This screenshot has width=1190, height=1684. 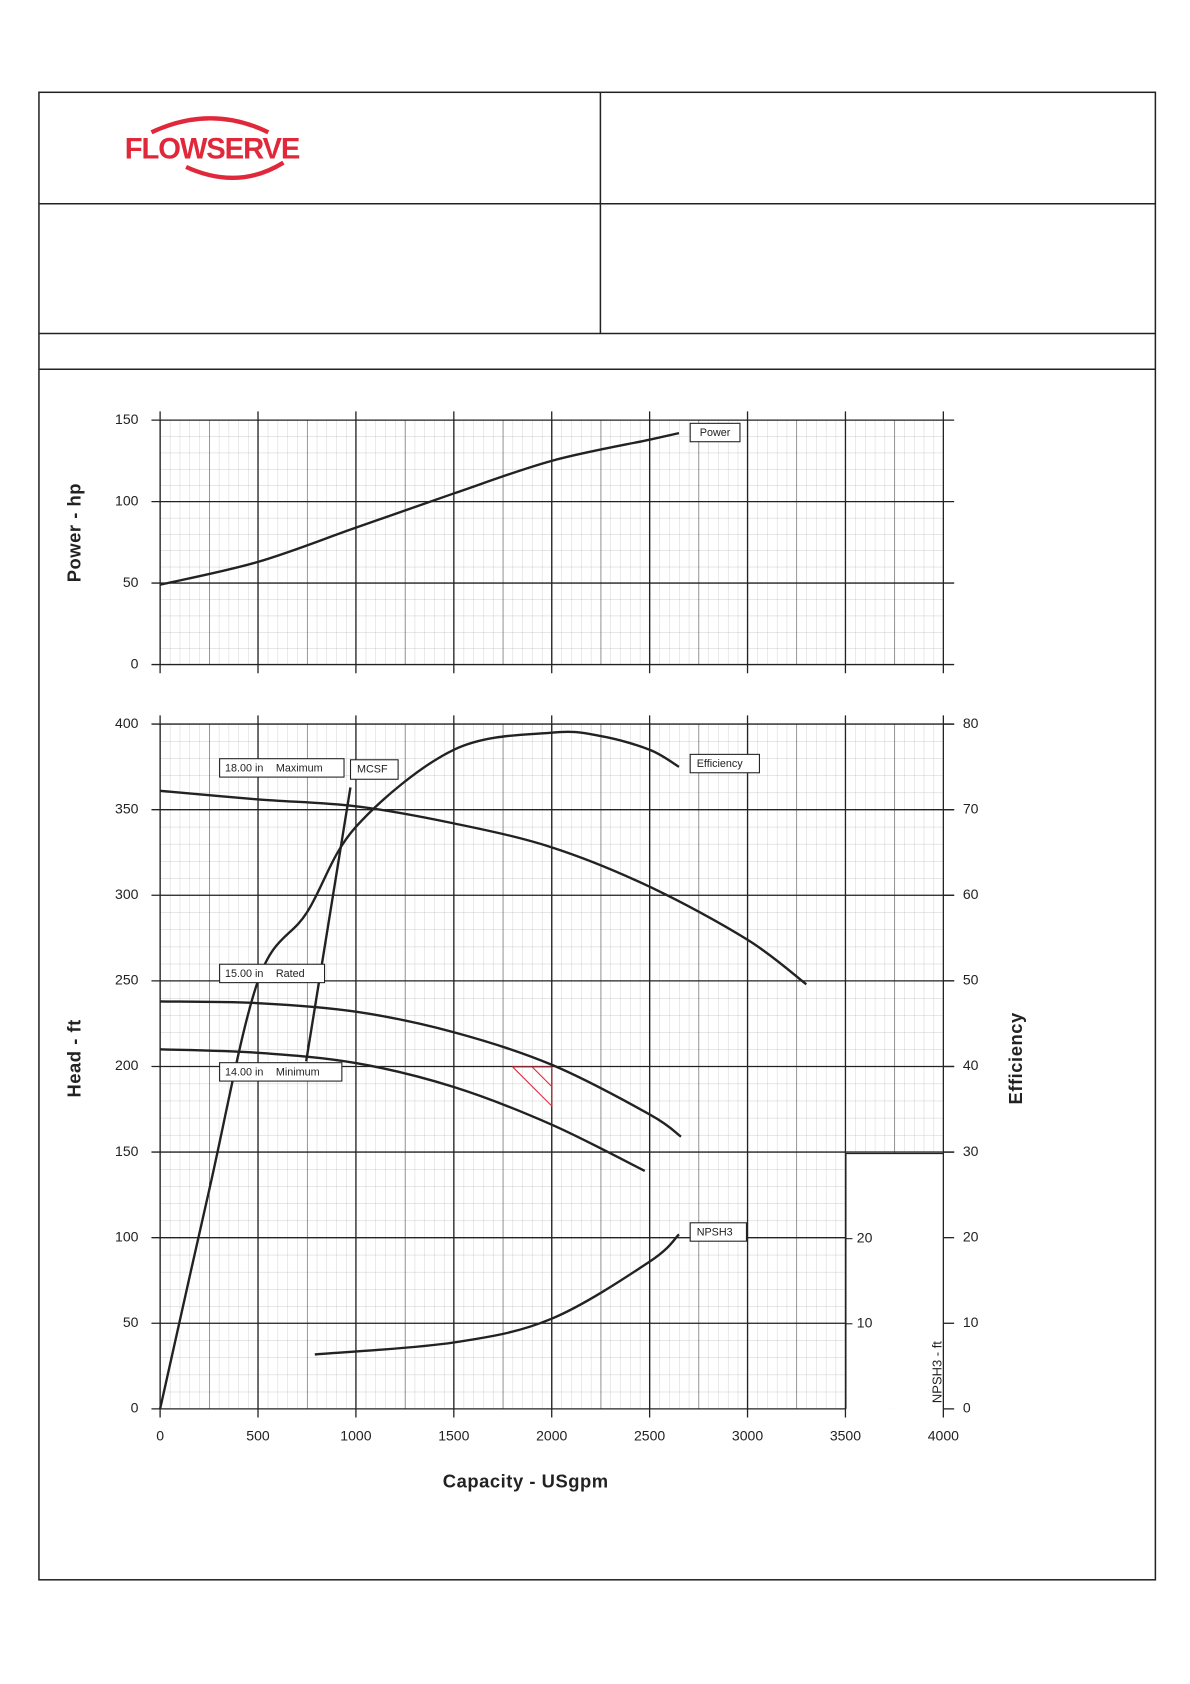 I want to click on y-axis-title: Power - hp, so click(x=74, y=532).